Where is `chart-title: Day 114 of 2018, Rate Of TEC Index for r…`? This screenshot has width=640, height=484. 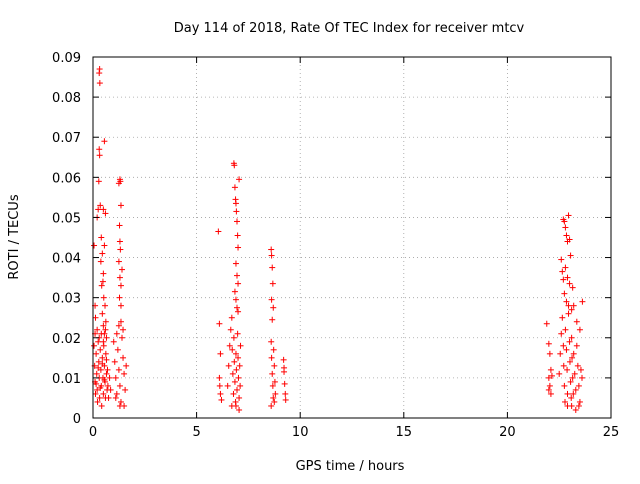
chart-title: Day 114 of 2018, Rate Of TEC Index for r… is located at coordinates (349, 28).